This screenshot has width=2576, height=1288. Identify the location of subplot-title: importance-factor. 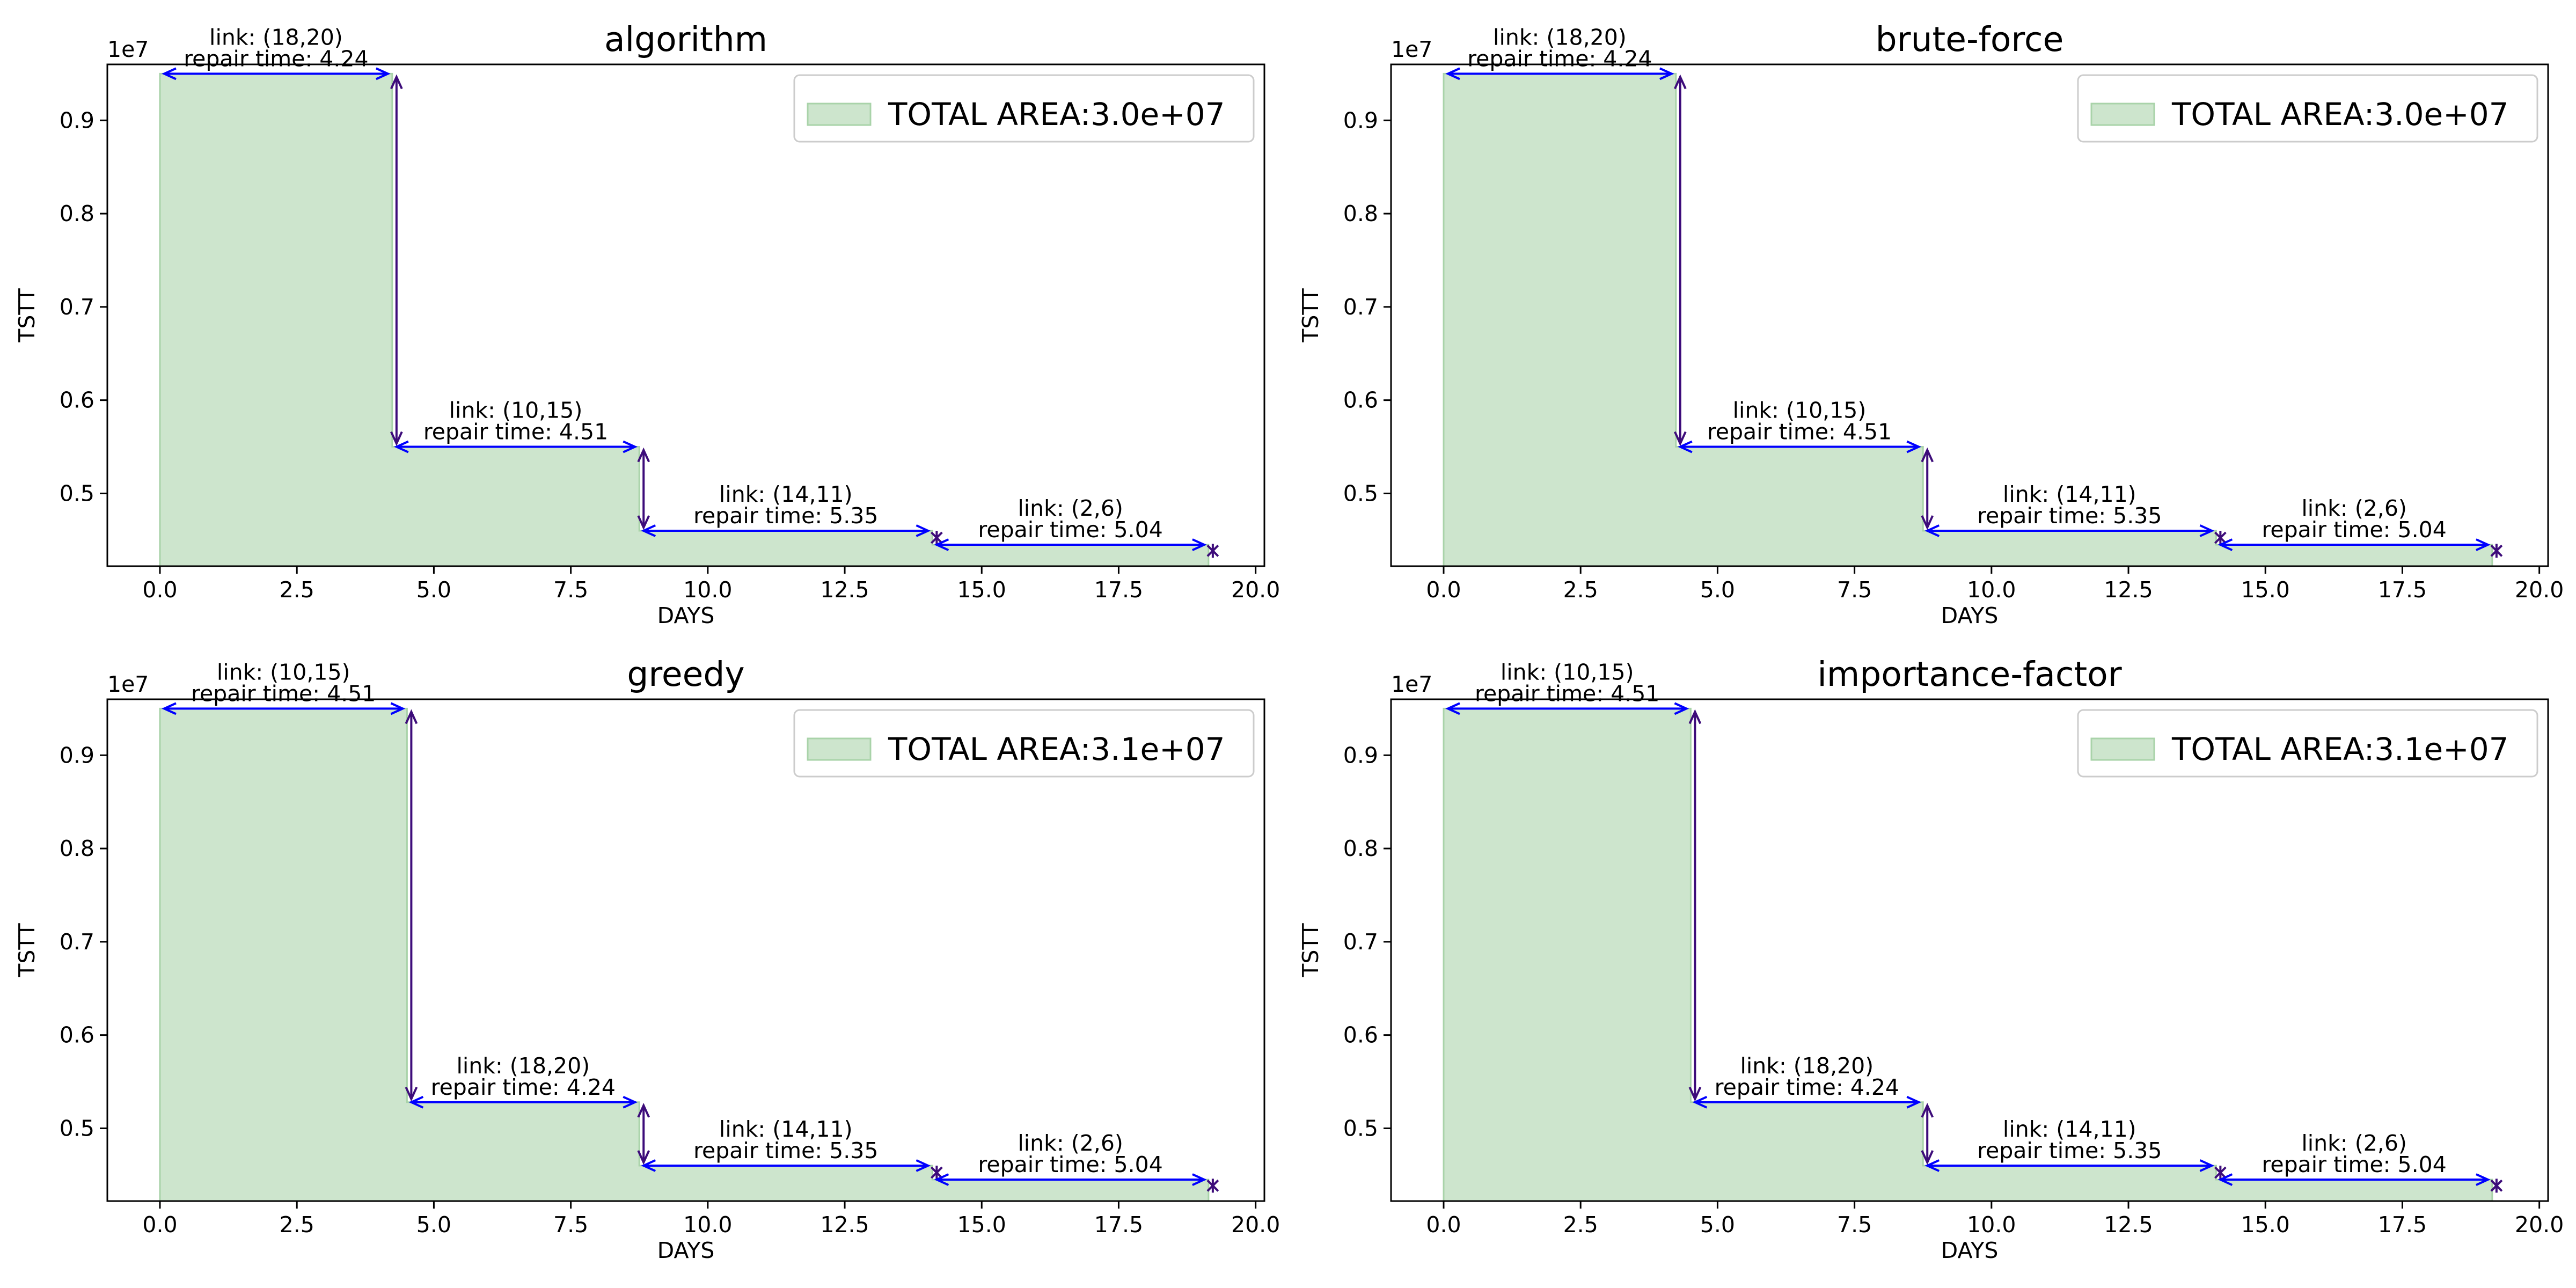
(1969, 674).